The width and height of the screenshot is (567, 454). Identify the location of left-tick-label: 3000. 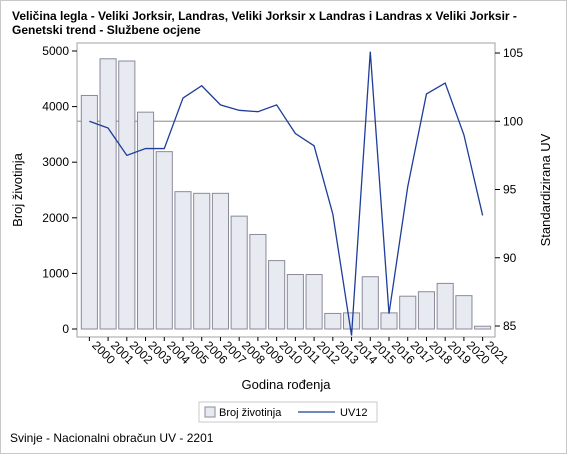
(55, 162).